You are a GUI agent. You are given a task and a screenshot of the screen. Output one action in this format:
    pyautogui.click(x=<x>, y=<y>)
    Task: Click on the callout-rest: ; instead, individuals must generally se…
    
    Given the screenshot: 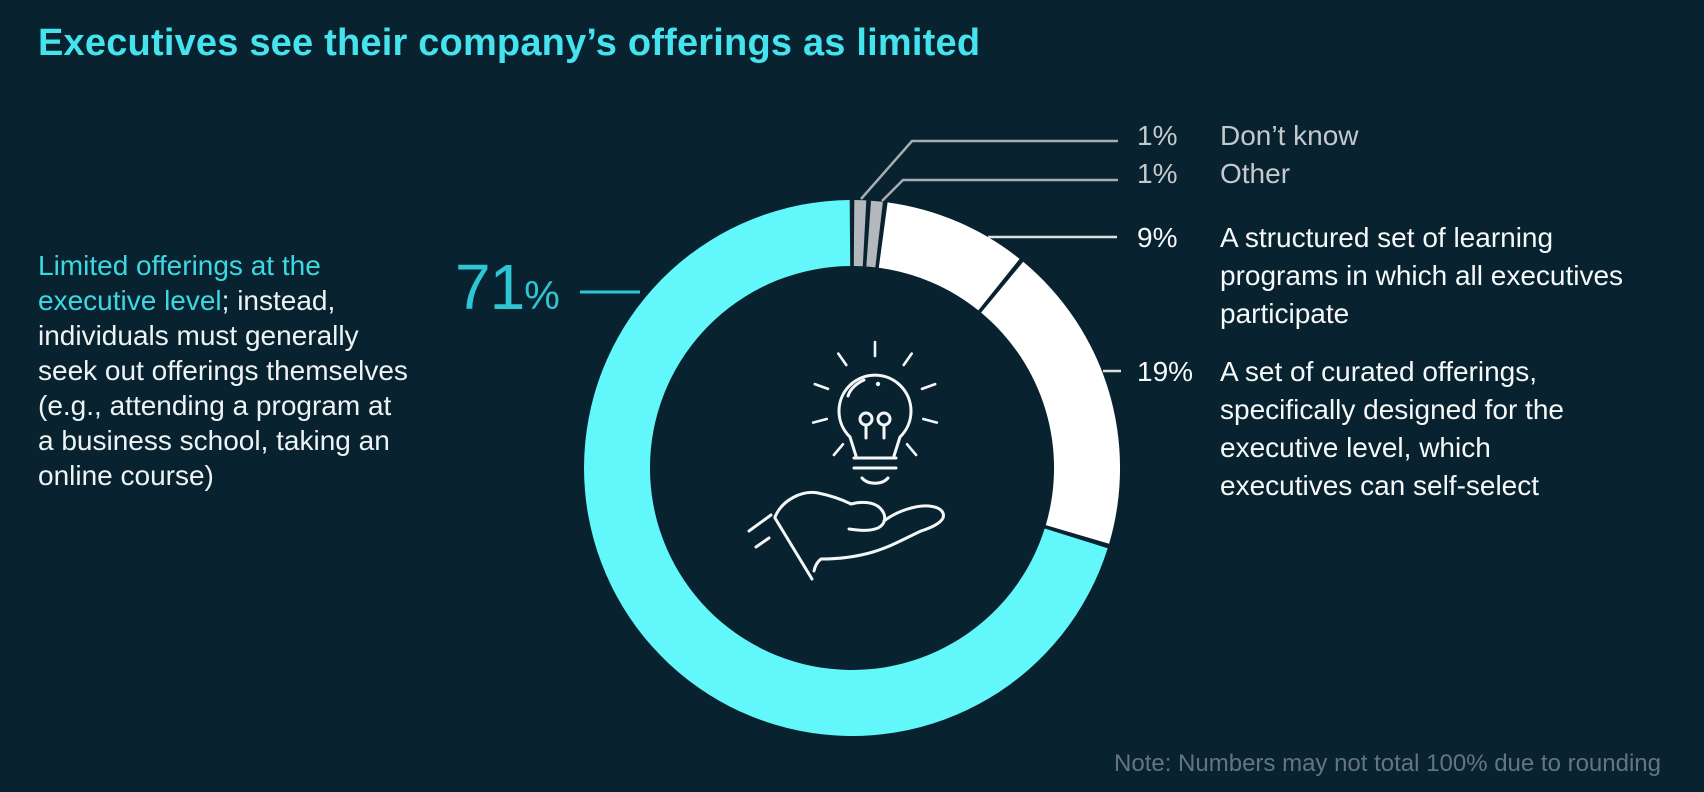 What is the action you would take?
    pyautogui.click(x=223, y=388)
    